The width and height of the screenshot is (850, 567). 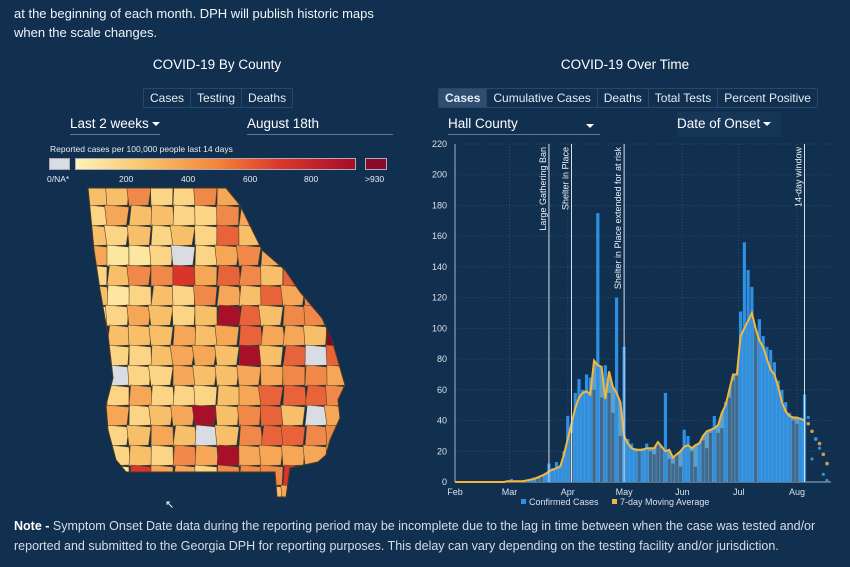 I want to click on moving-average-line, so click(x=630, y=396).